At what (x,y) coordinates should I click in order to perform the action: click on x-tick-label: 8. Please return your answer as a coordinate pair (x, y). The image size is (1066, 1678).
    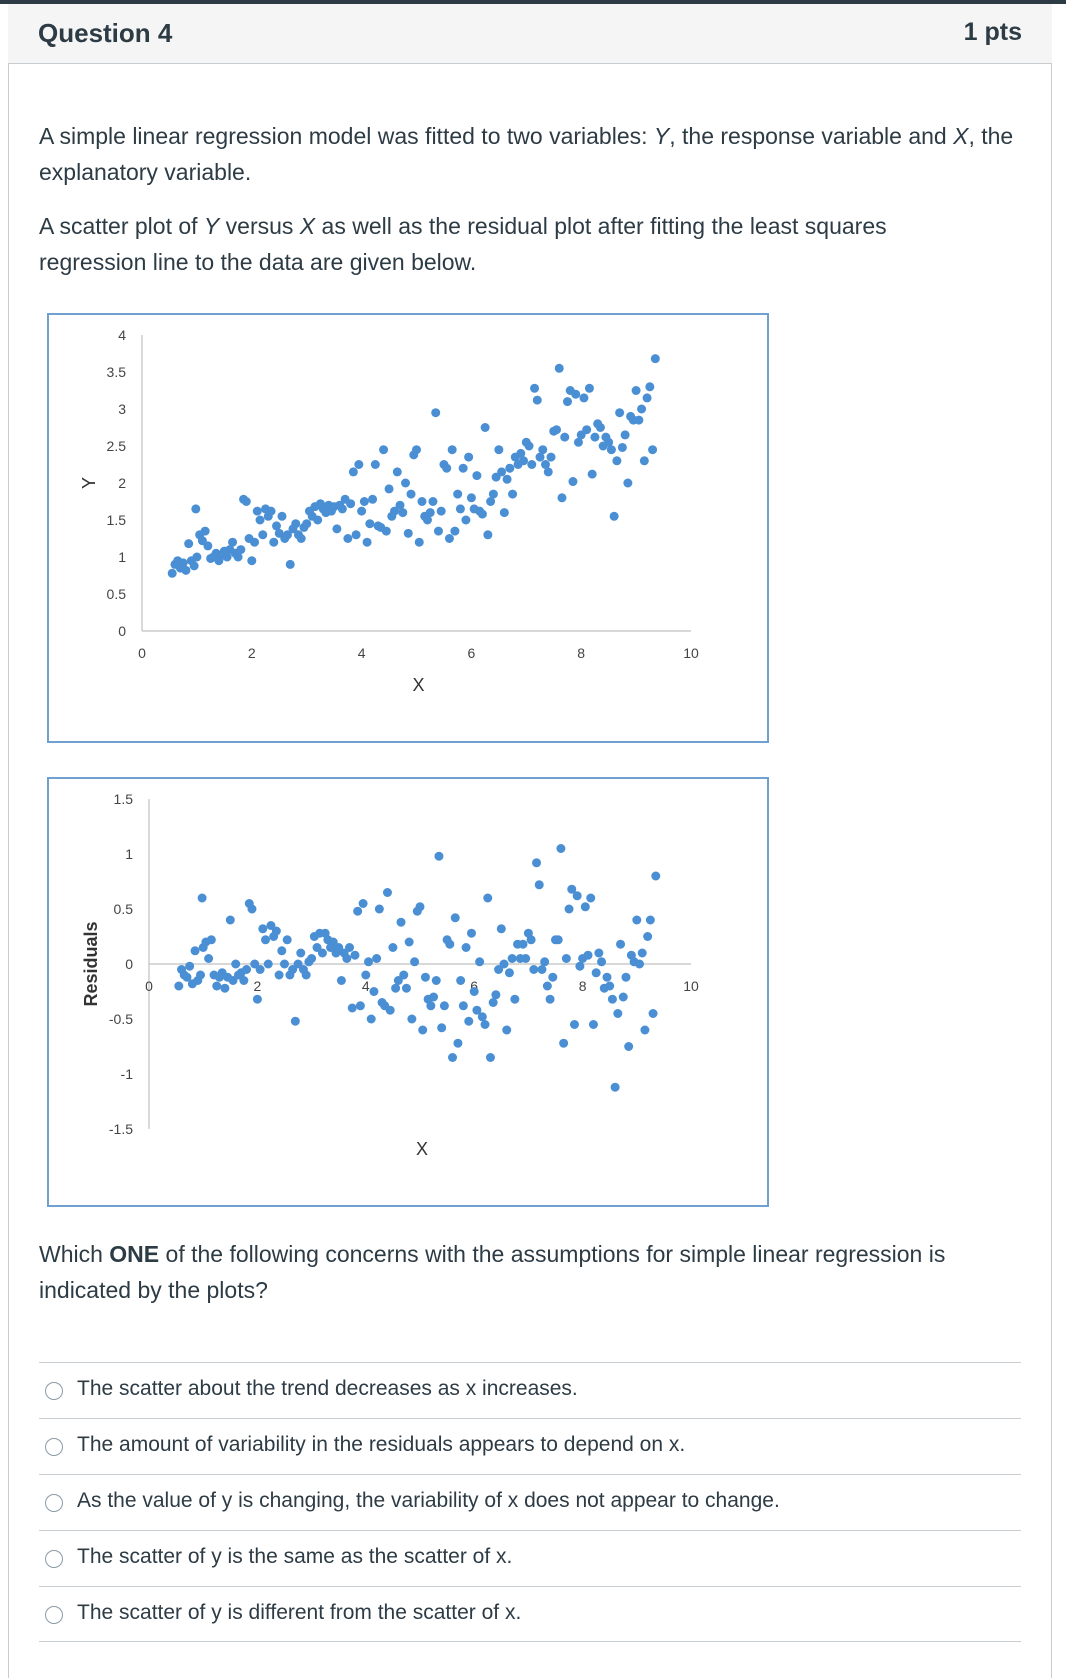
    Looking at the image, I should click on (581, 653).